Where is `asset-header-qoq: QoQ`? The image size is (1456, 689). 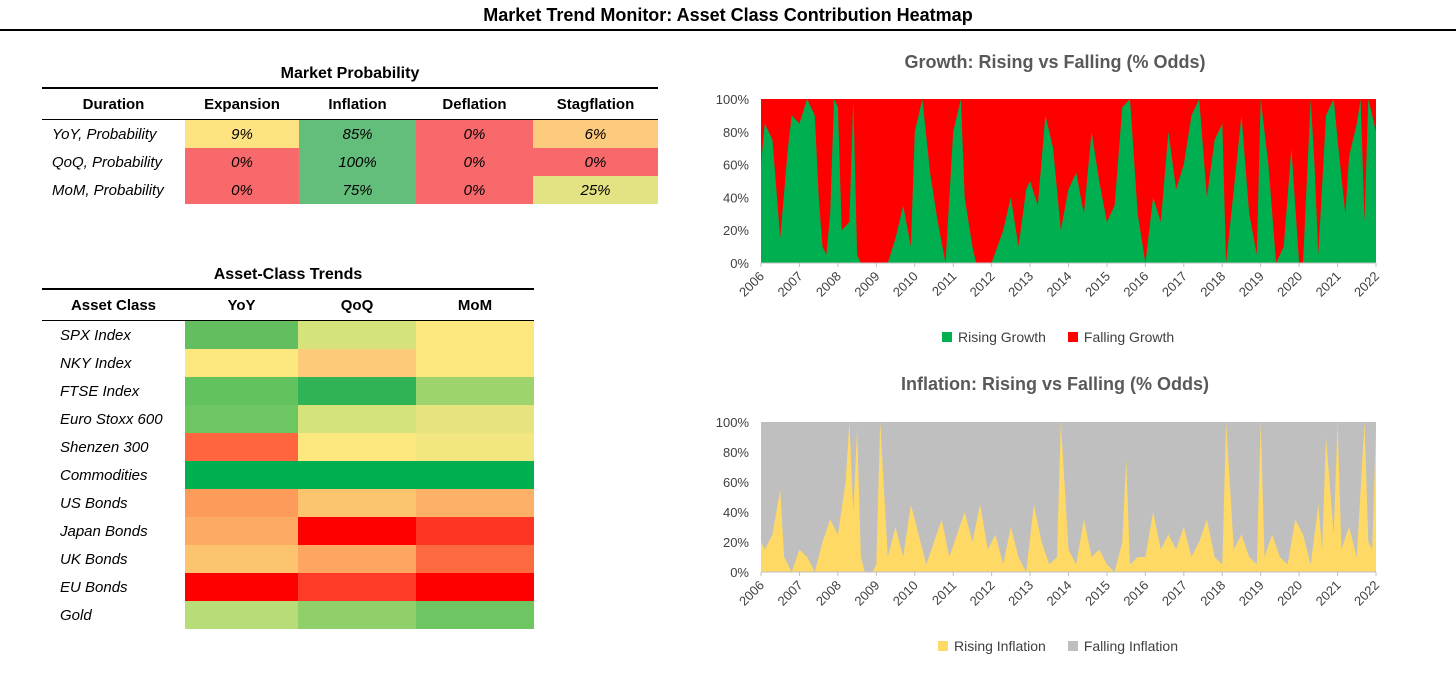
asset-header-qoq: QoQ is located at coordinates (357, 306).